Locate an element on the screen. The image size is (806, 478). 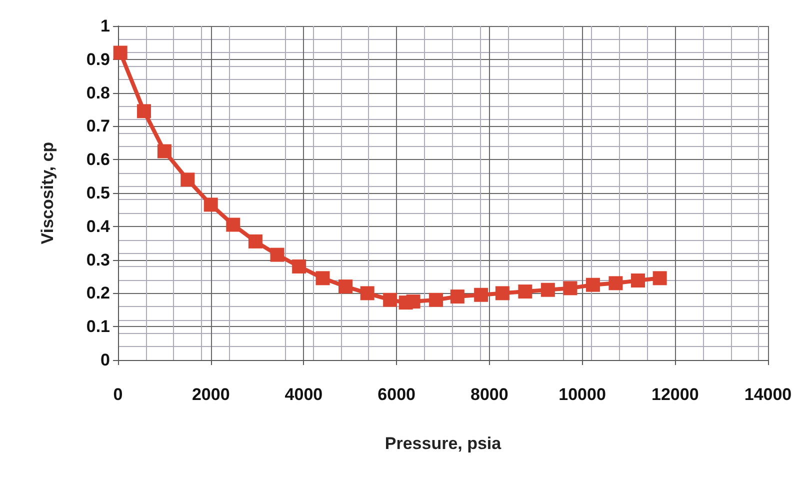
x-tick-label: 0 is located at coordinates (118, 394).